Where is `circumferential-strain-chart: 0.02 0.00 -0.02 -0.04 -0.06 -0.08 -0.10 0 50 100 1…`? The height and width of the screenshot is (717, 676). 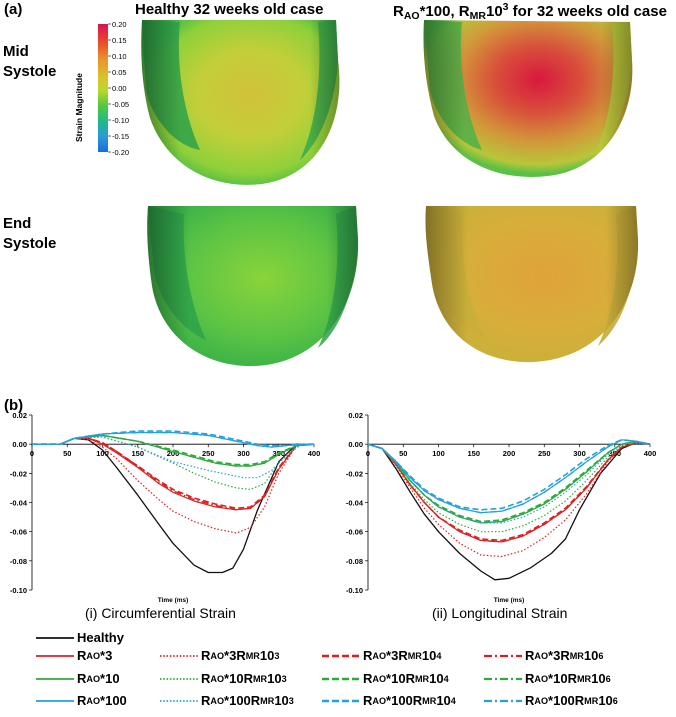
circumferential-strain-chart: 0.02 0.00 -0.02 -0.04 -0.06 -0.08 -0.10 0 50 100 1… is located at coordinates (165, 507).